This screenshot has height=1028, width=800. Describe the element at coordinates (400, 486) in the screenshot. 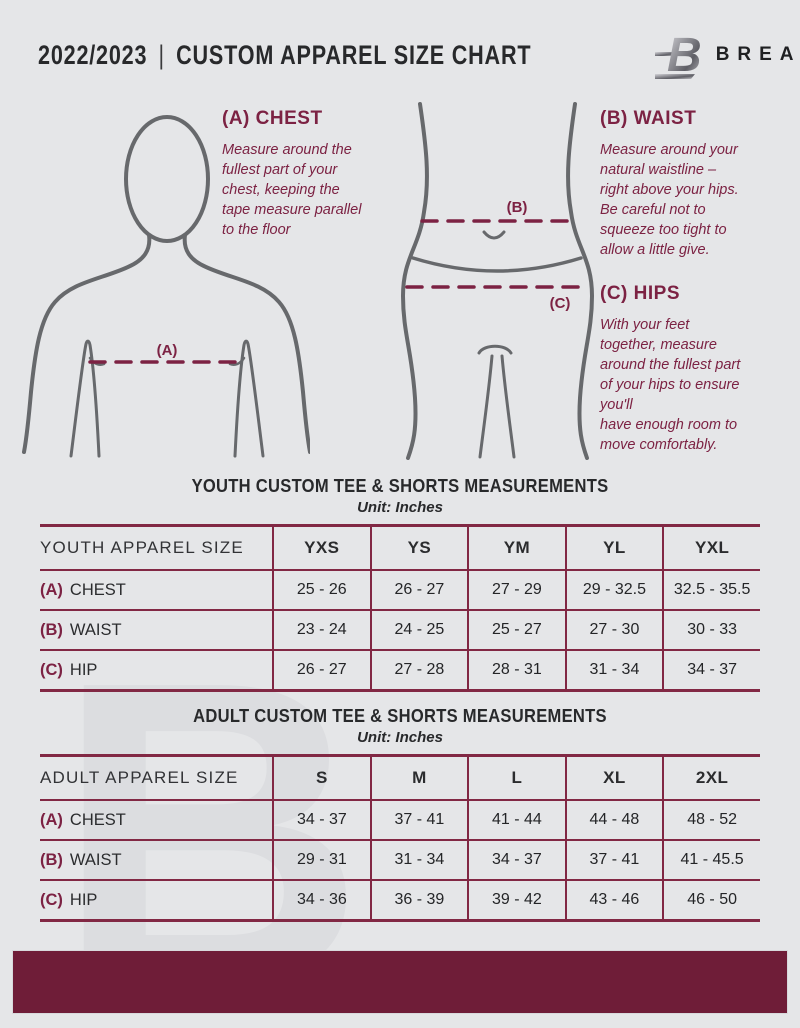

I see `youth-table-title: YOUTH CUSTOM TEE & SHORTS MEASUREMENTS` at that location.